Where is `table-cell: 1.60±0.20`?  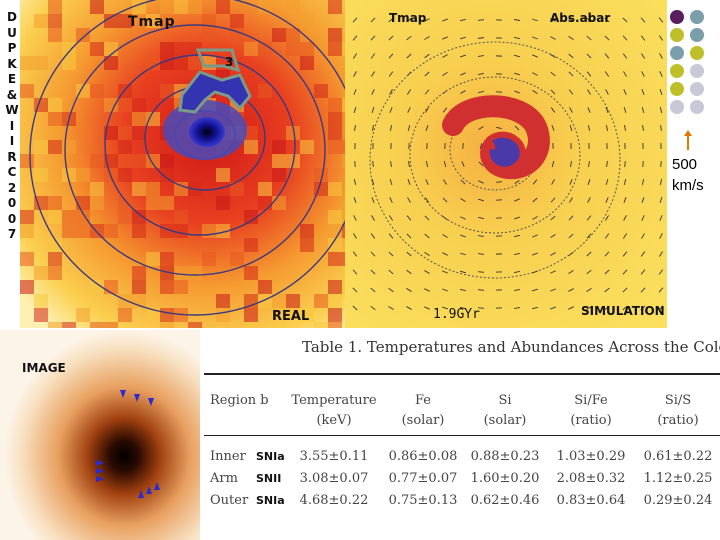
table-cell: 1.60±0.20 is located at coordinates (505, 478).